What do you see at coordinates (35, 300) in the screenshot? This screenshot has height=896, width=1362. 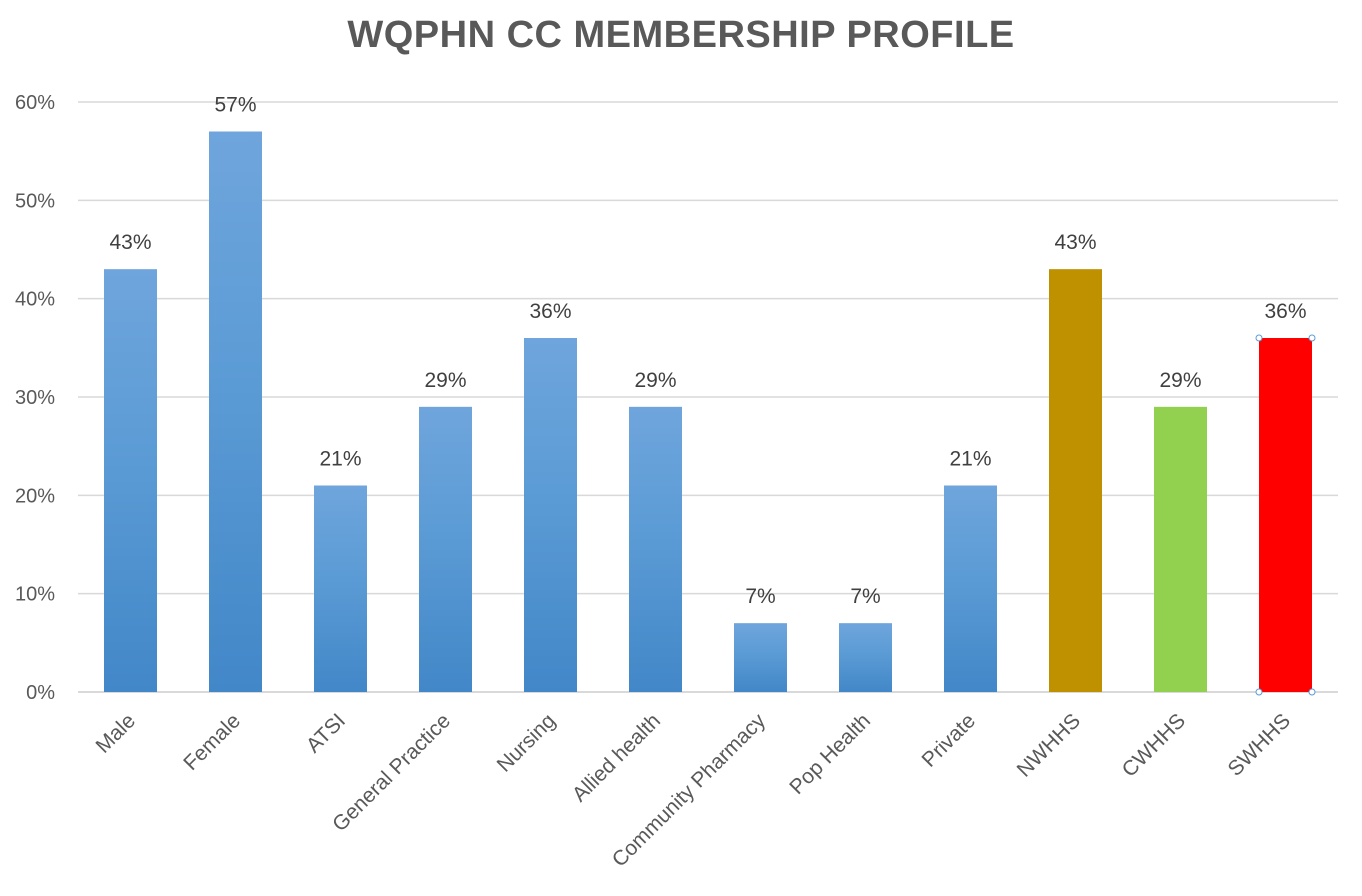 I see `y-tick-label: 40%` at bounding box center [35, 300].